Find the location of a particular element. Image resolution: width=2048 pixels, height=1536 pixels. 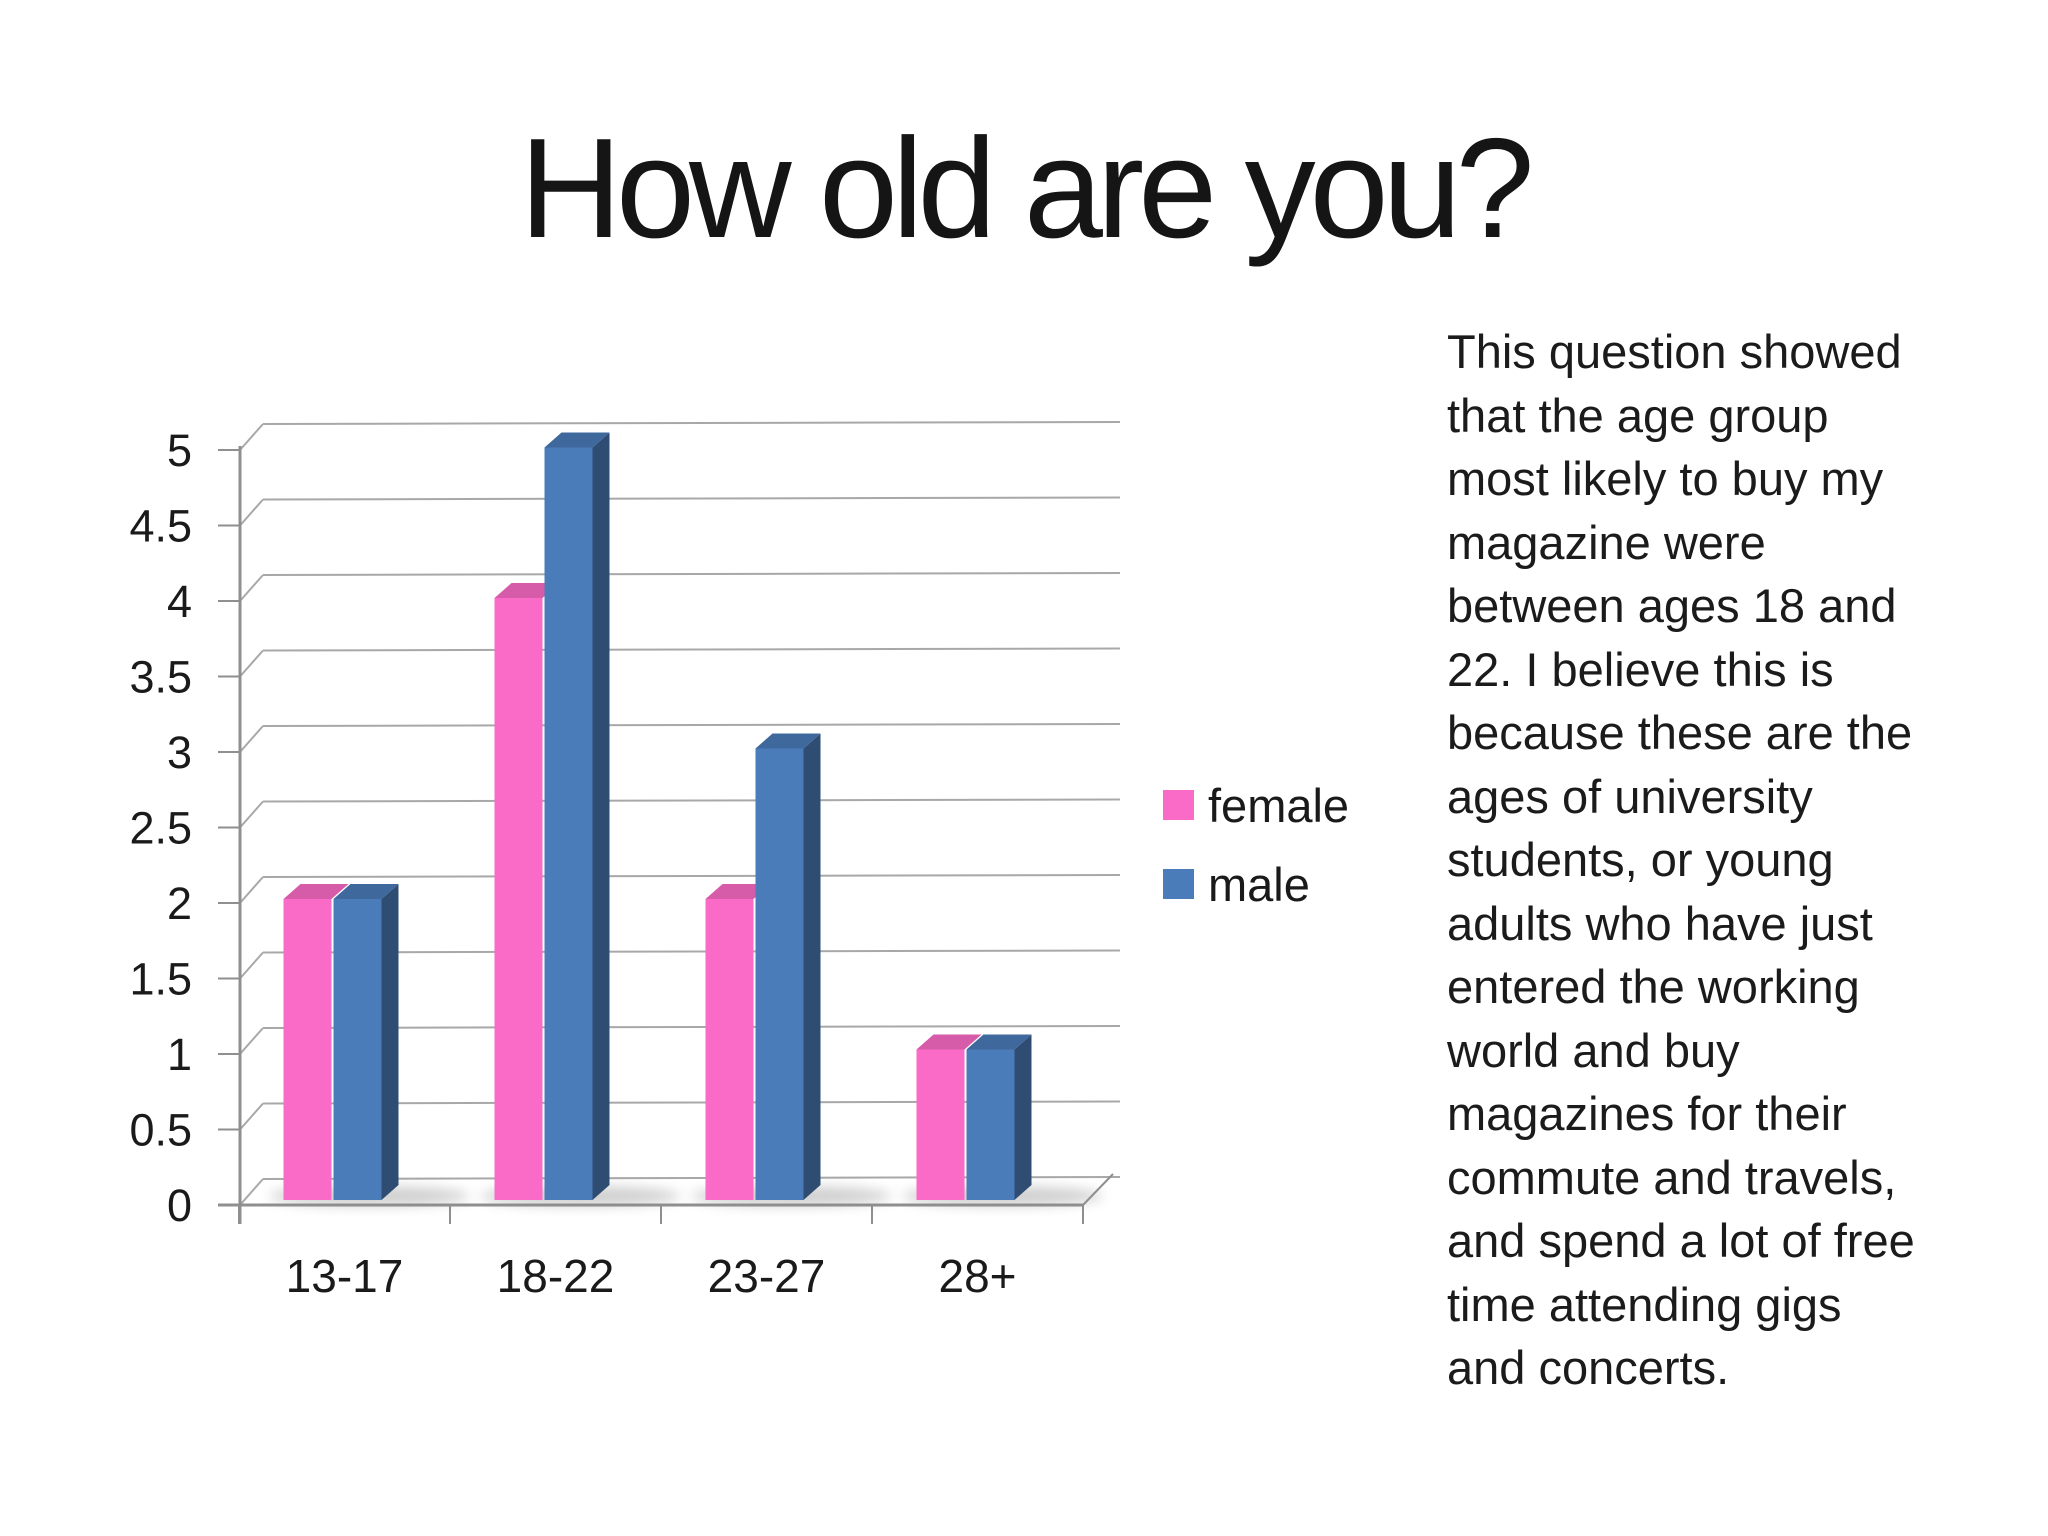

legend-label-female: female is located at coordinates (1279, 805).